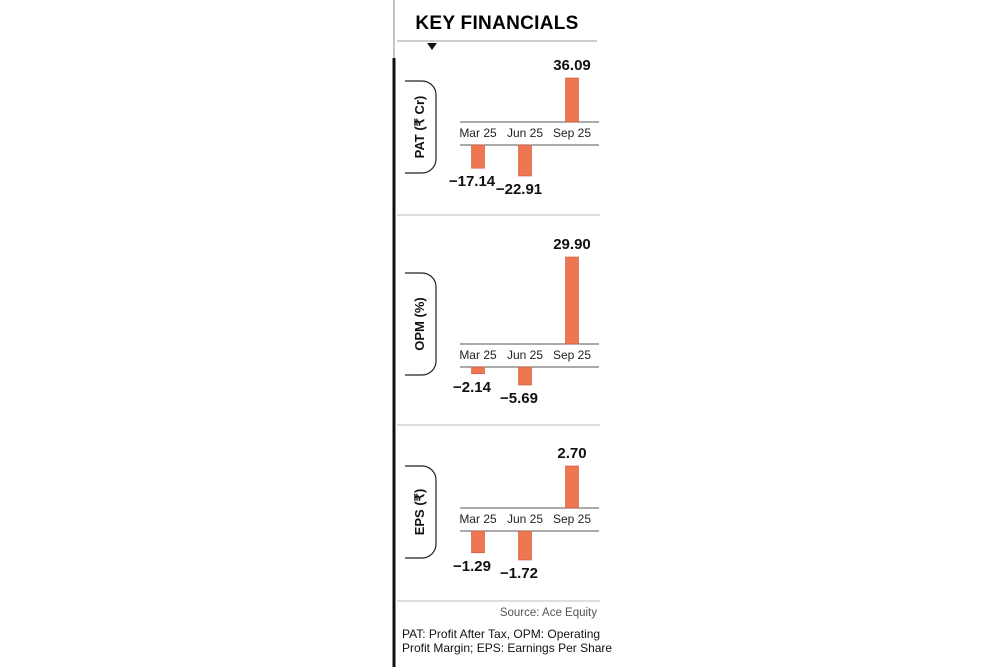  I want to click on footnote-line-2: Profit Margin; EPS: Earnings Per Share, so click(507, 648).